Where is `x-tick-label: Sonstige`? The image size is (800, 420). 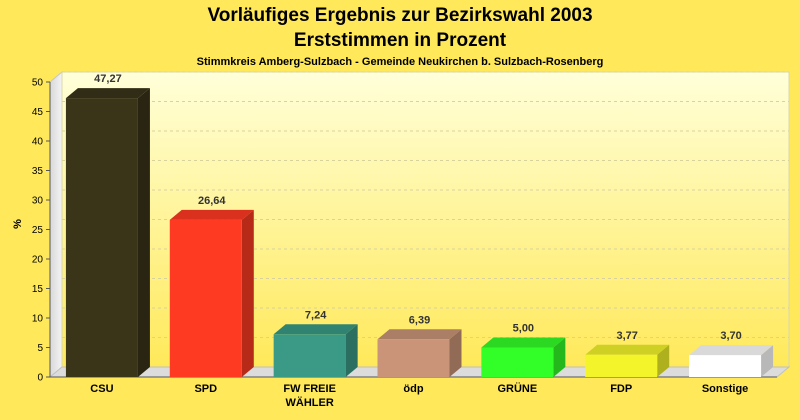 x-tick-label: Sonstige is located at coordinates (725, 389).